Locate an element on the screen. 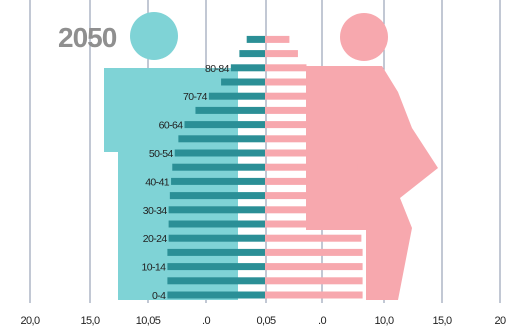  x-tick-label-3: .0 is located at coordinates (206, 321).